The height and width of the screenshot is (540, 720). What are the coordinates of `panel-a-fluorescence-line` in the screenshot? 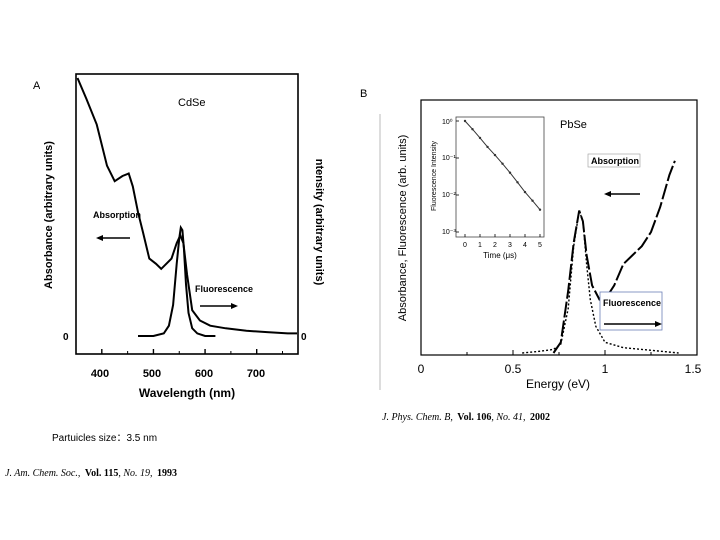 It's located at (177, 280).